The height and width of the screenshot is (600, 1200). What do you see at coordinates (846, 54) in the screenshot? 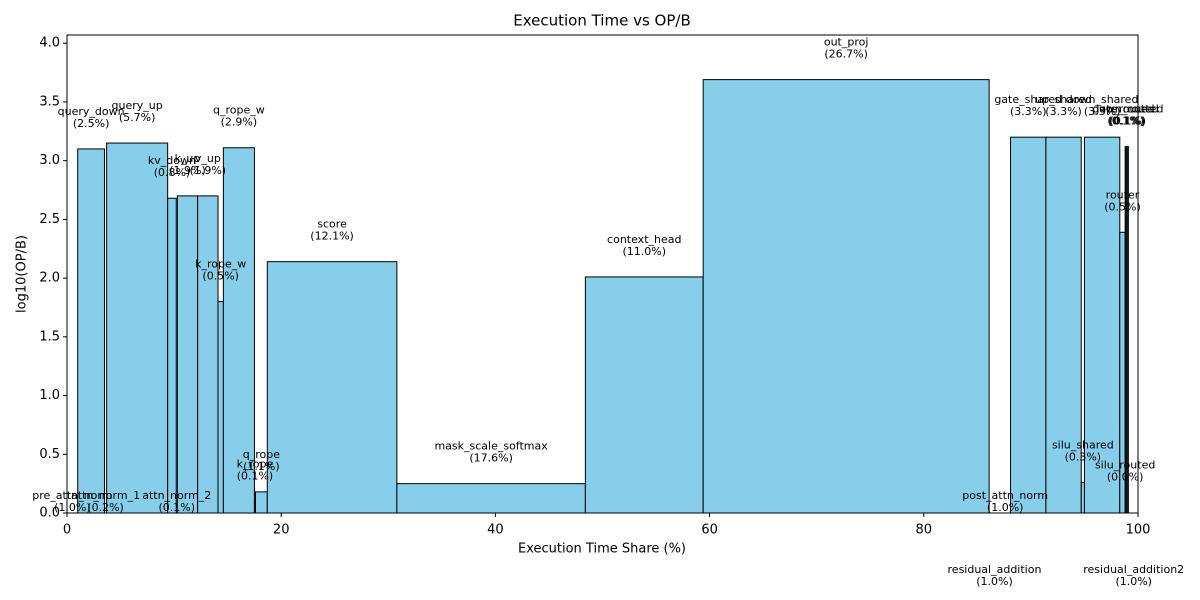
I see `share-label: (26.7%)` at bounding box center [846, 54].